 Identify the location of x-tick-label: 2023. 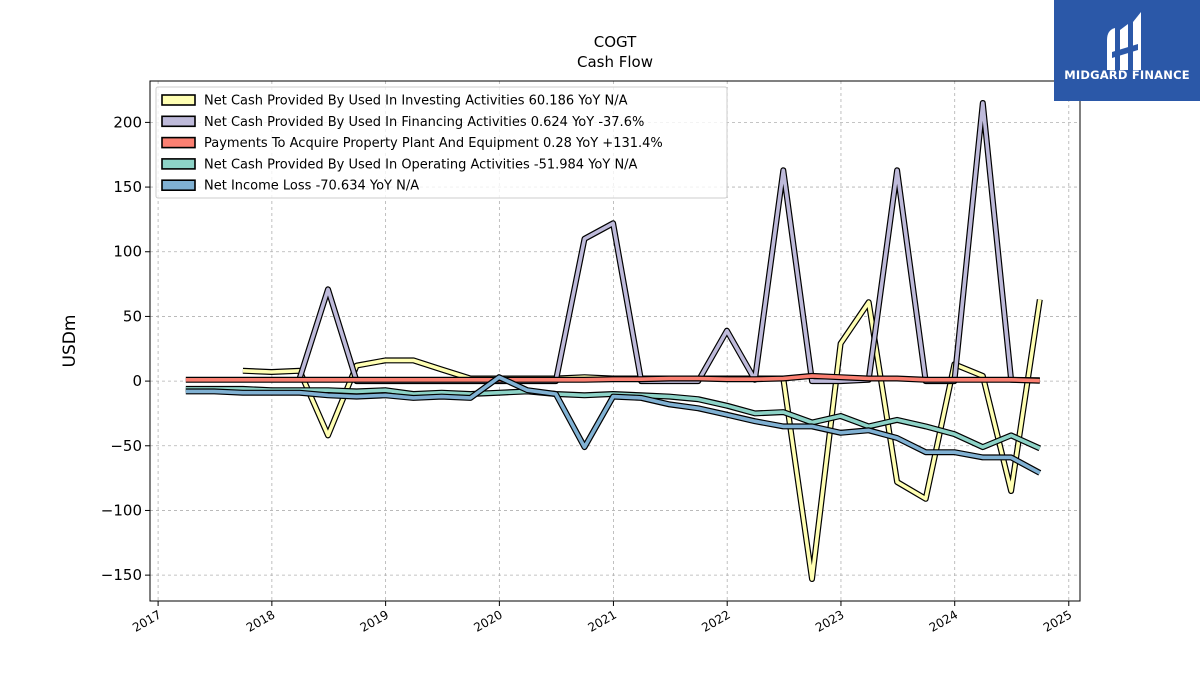
(829, 620).